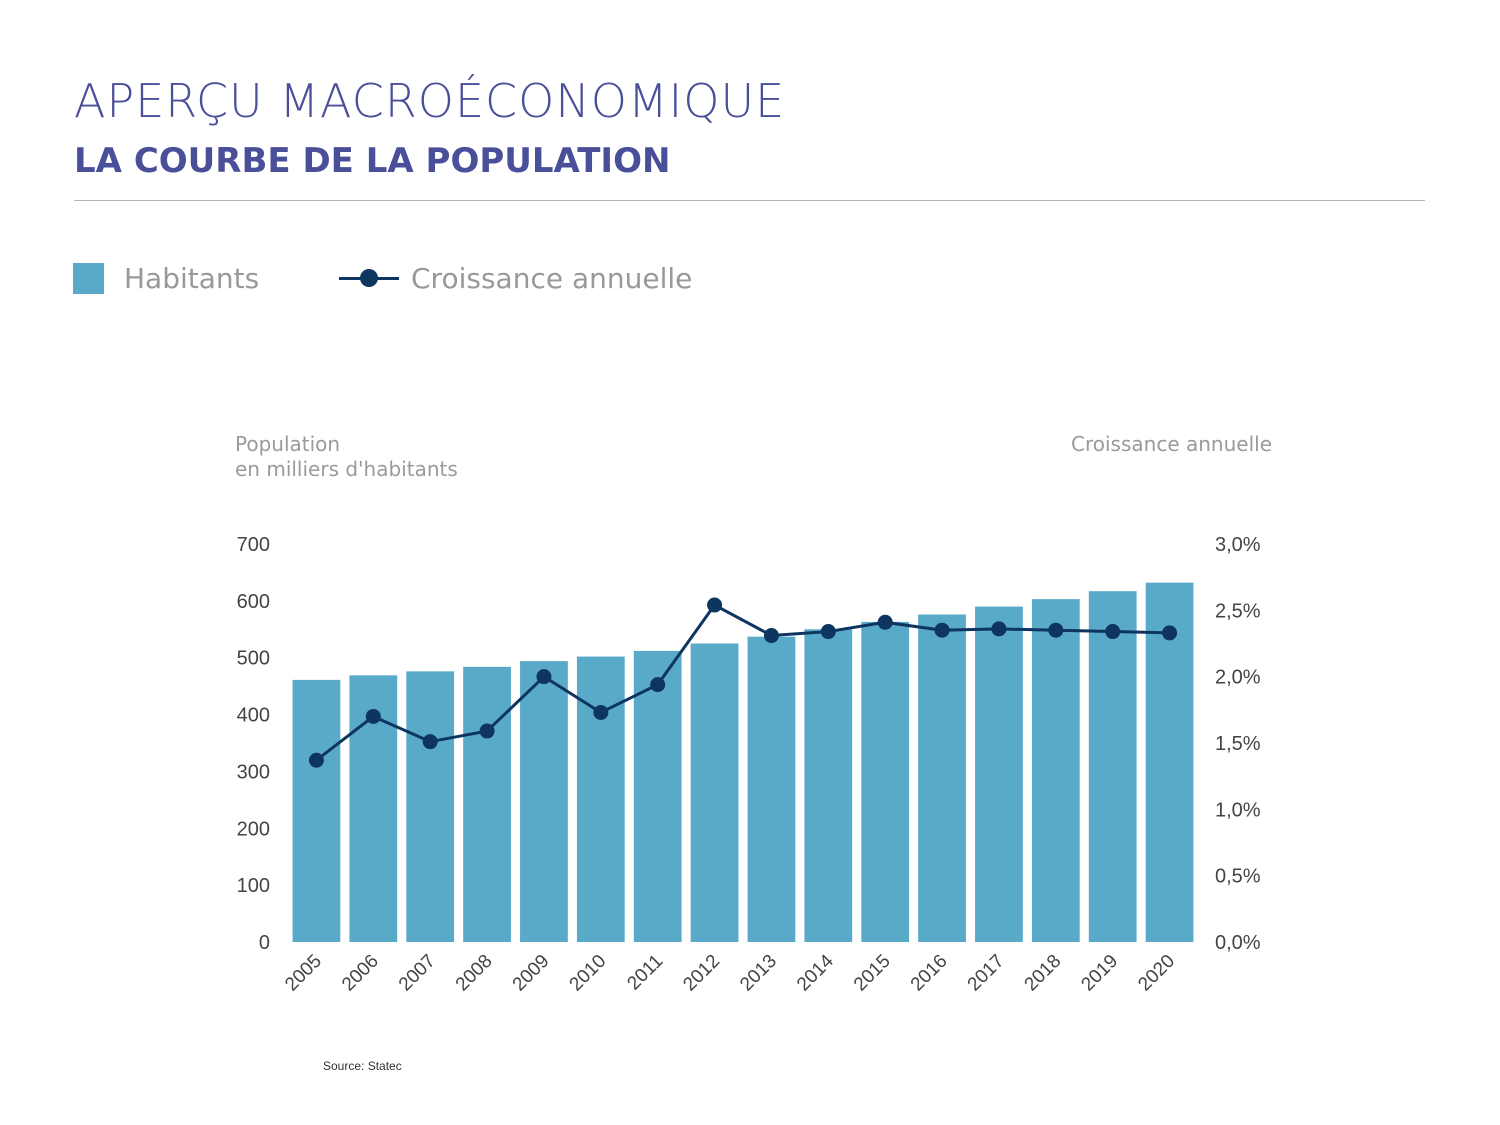 This screenshot has width=1500, height=1125. What do you see at coordinates (369, 278) in the screenshot?
I see `legend-line-marker-icon` at bounding box center [369, 278].